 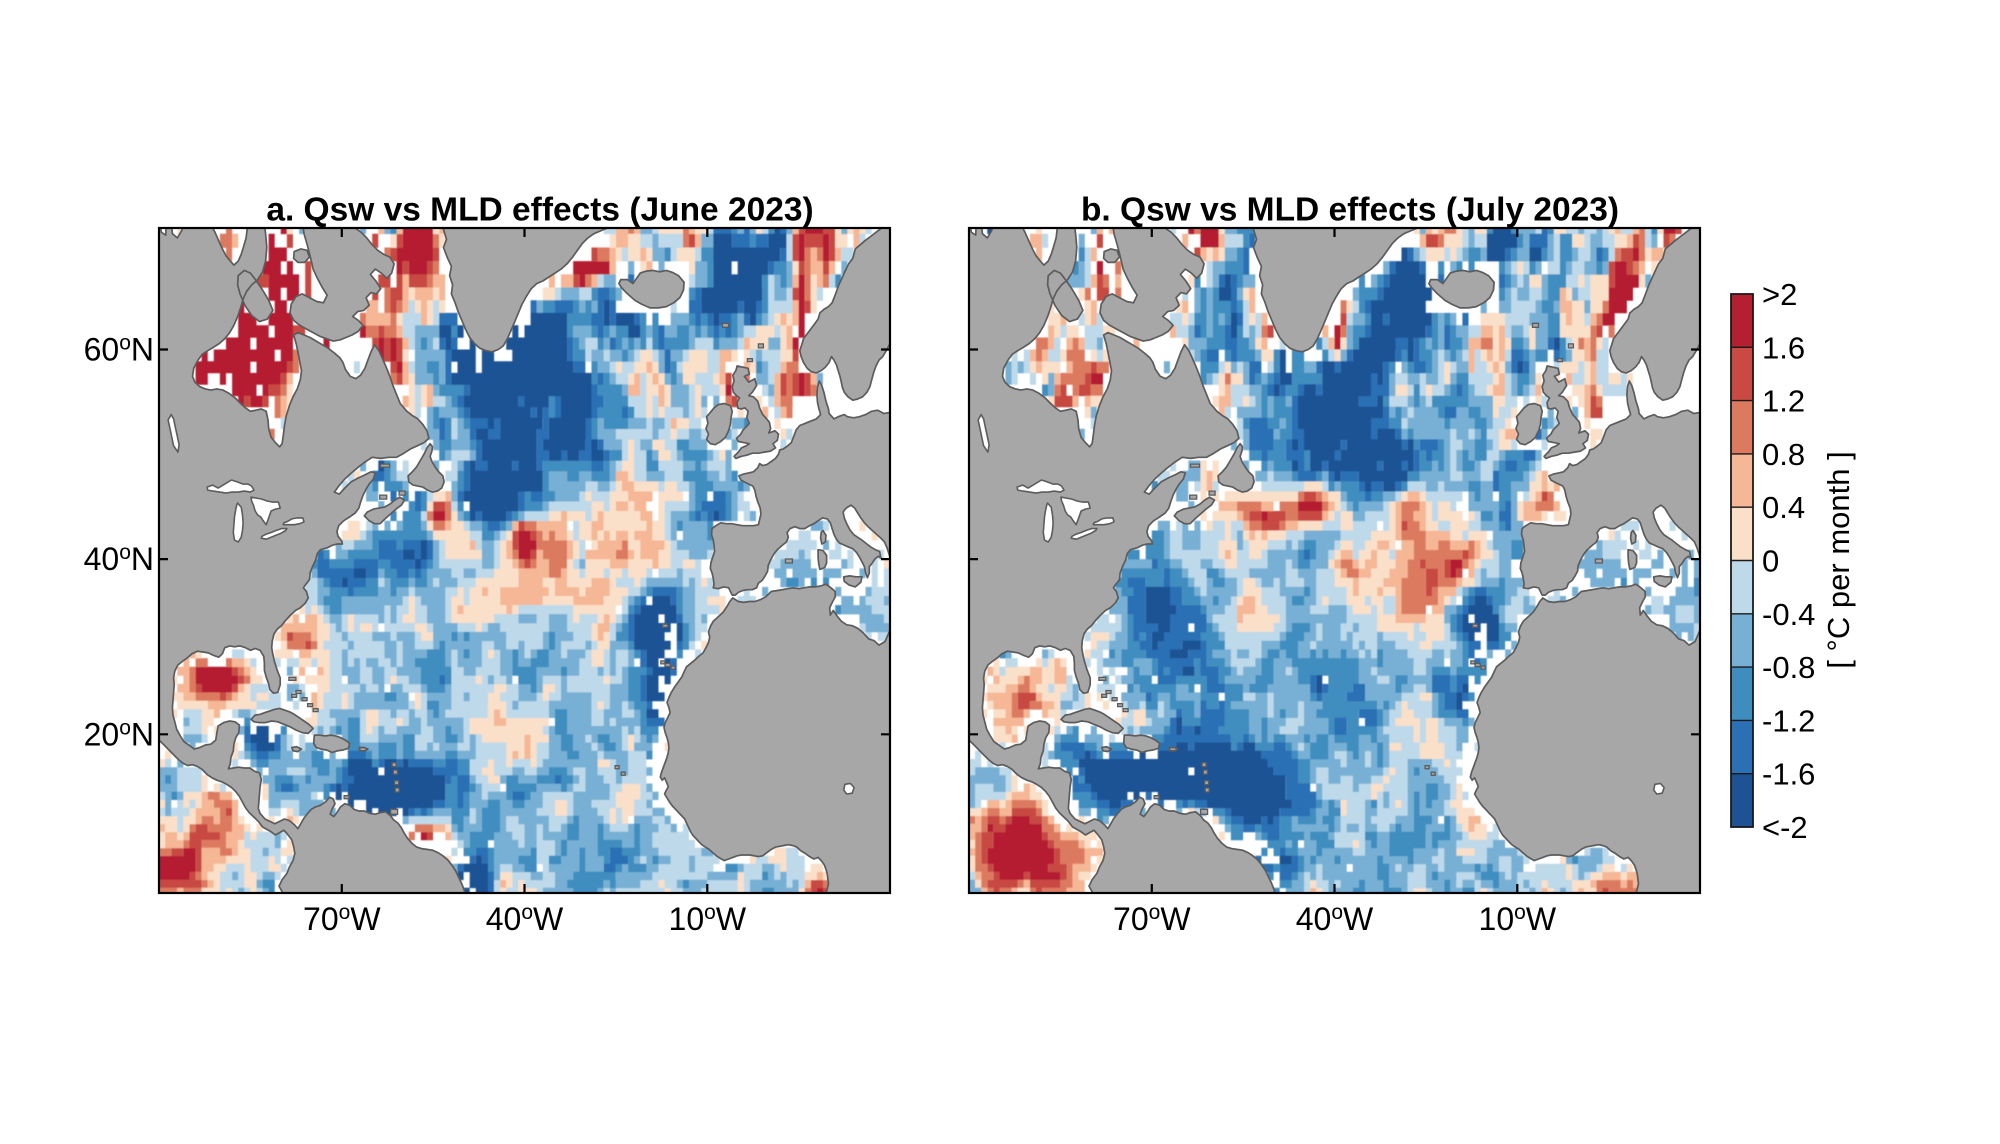 What do you see at coordinates (1838, 559) in the screenshot?
I see `svg-text: [ °C per month ]` at bounding box center [1838, 559].